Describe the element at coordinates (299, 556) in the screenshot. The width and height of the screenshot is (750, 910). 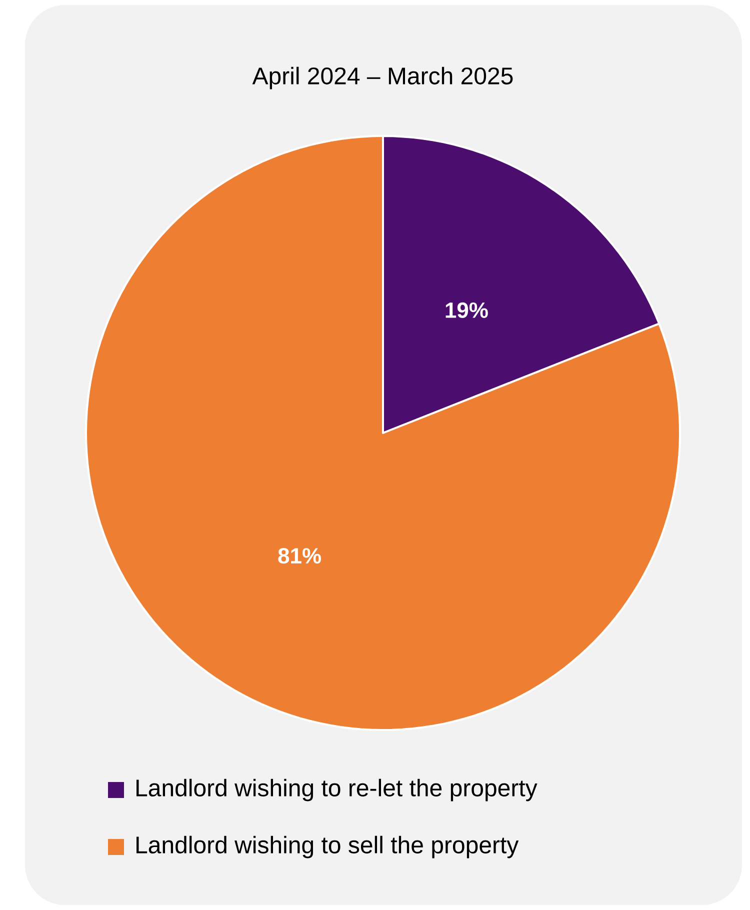
I see `data-label: 81%` at that location.